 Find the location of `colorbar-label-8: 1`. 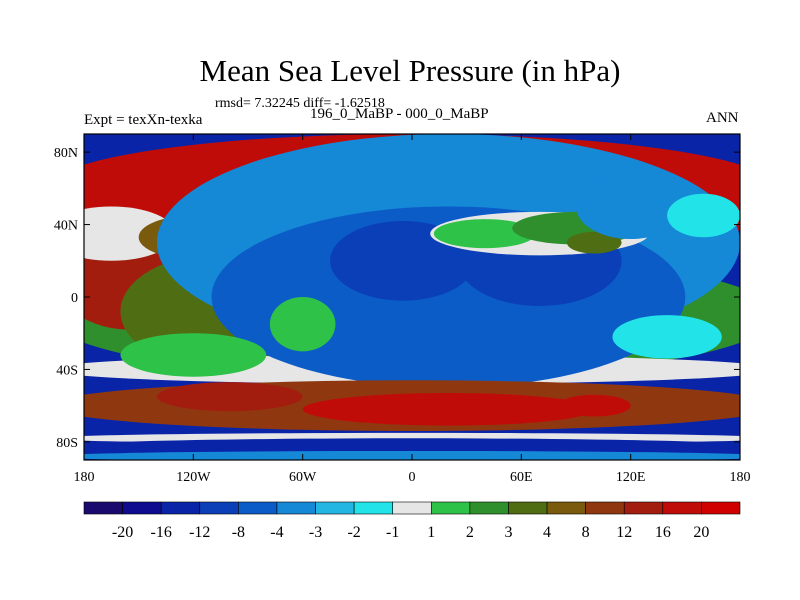

colorbar-label-8: 1 is located at coordinates (431, 532).